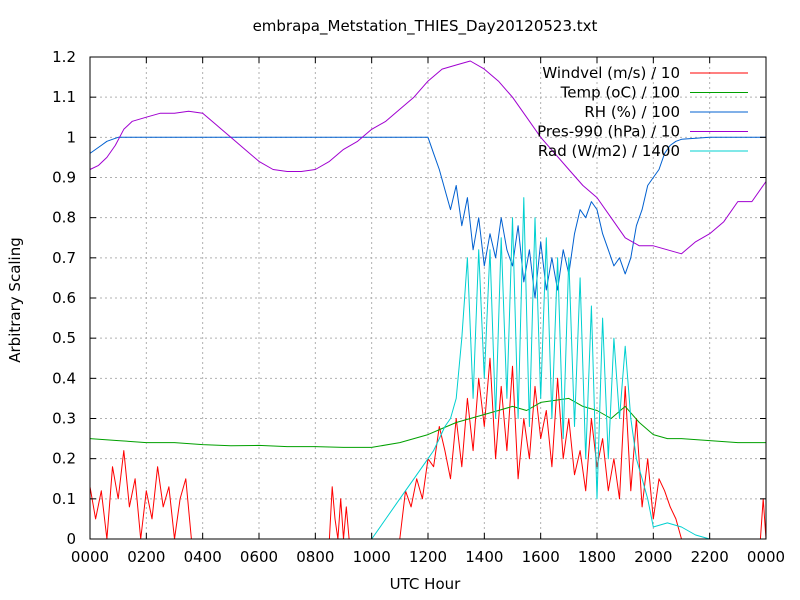  What do you see at coordinates (64, 499) in the screenshot?
I see `y-tick-label: 0.1` at bounding box center [64, 499].